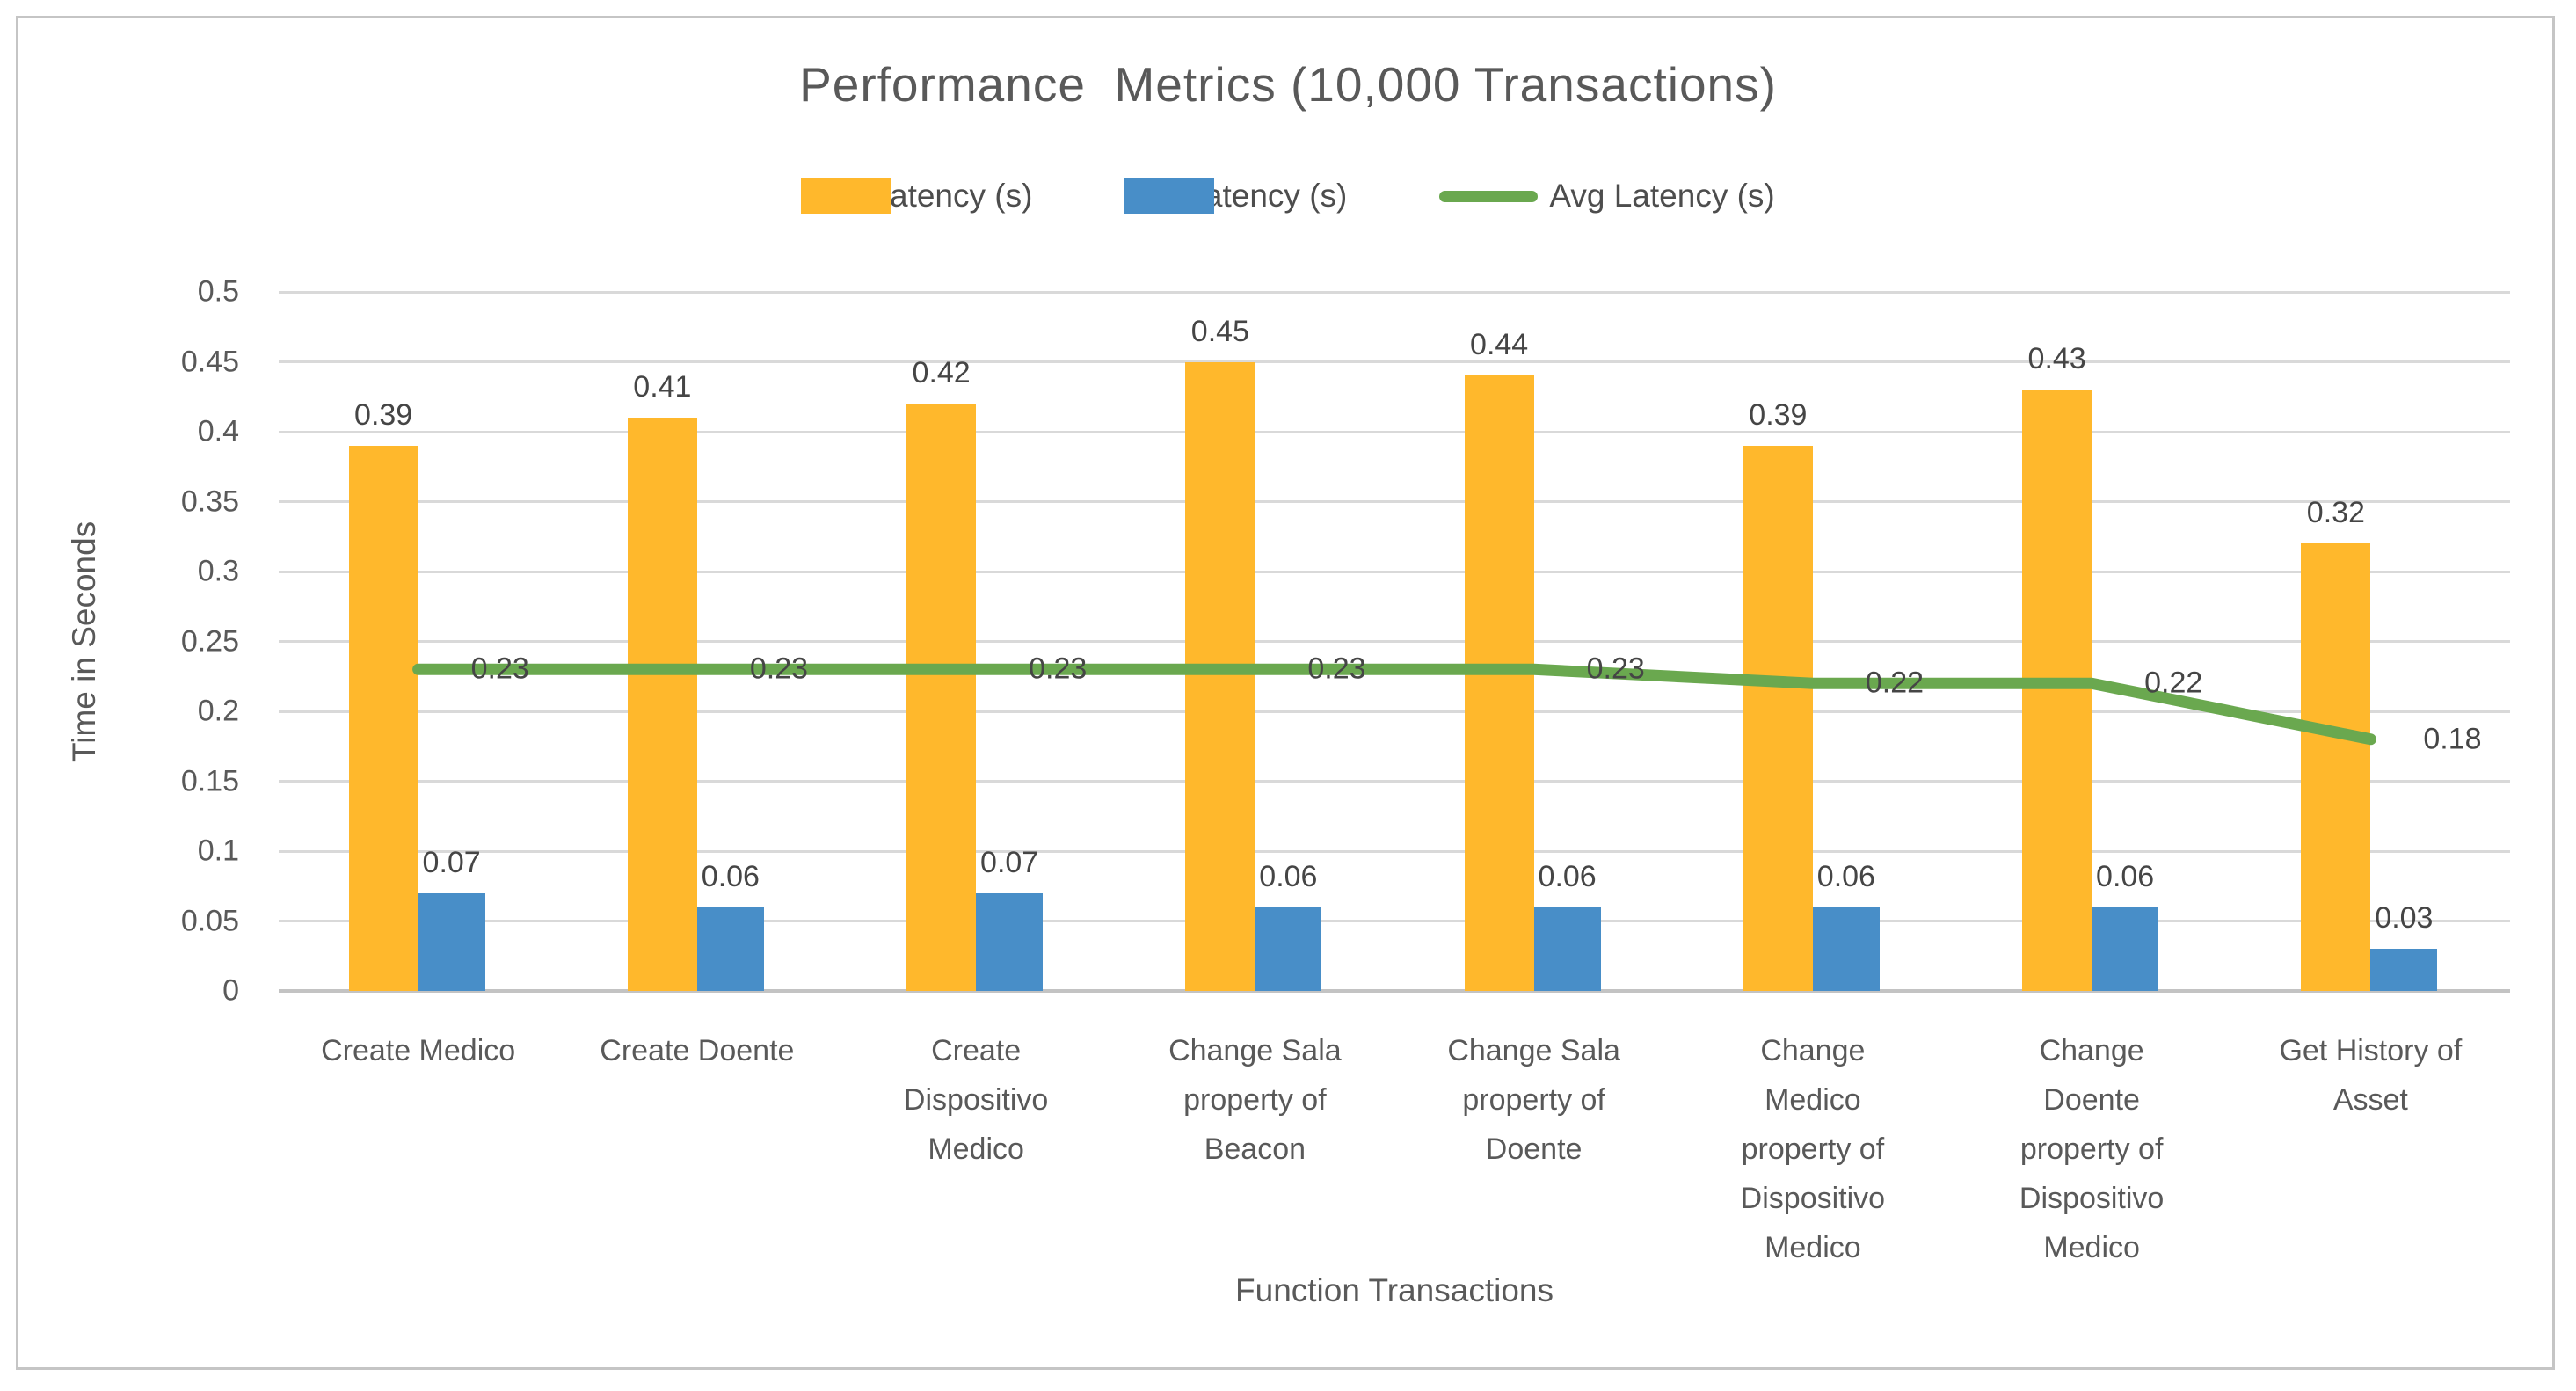  What do you see at coordinates (230, 991) in the screenshot?
I see `y-tick-label: 0` at bounding box center [230, 991].